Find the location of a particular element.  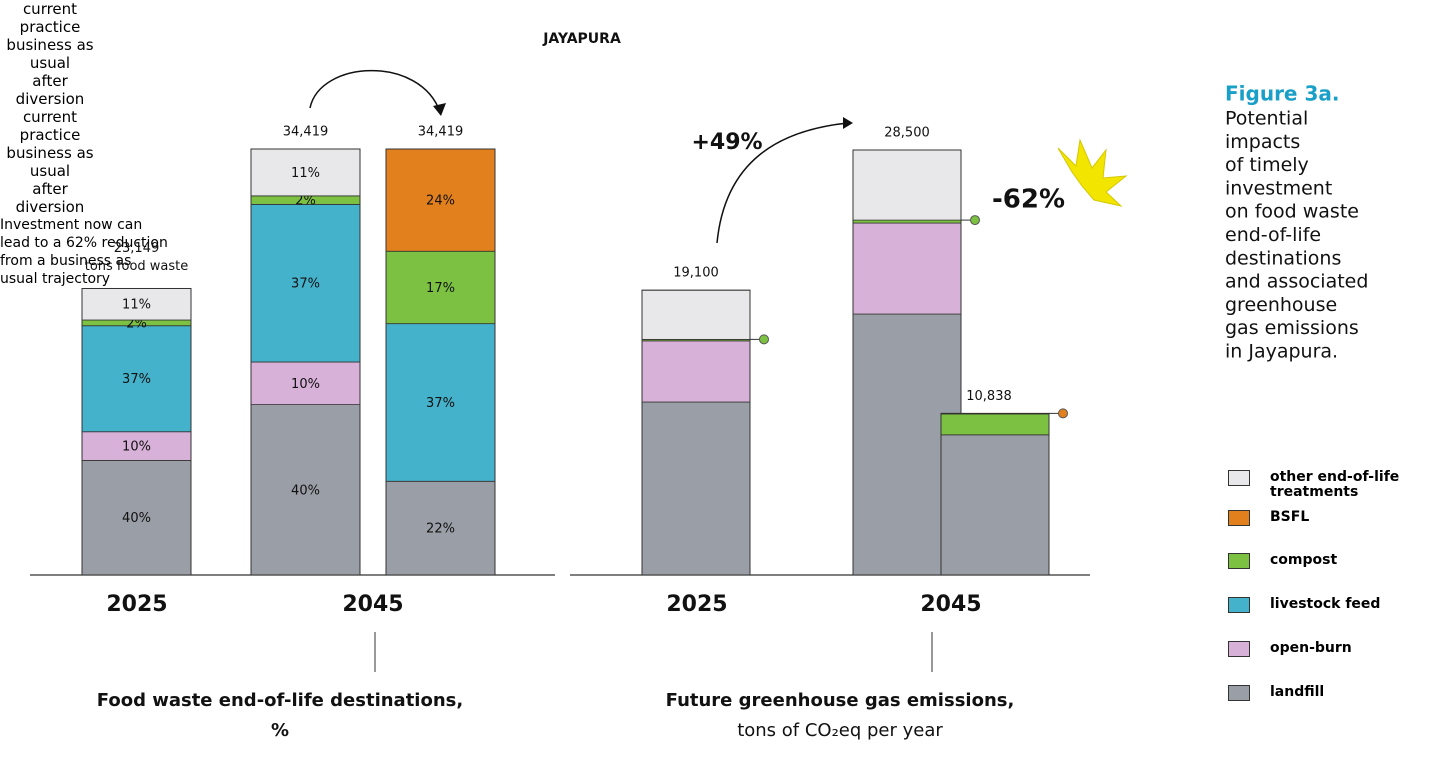

chart-title: Future greenhouse gas emissions, is located at coordinates (840, 700).